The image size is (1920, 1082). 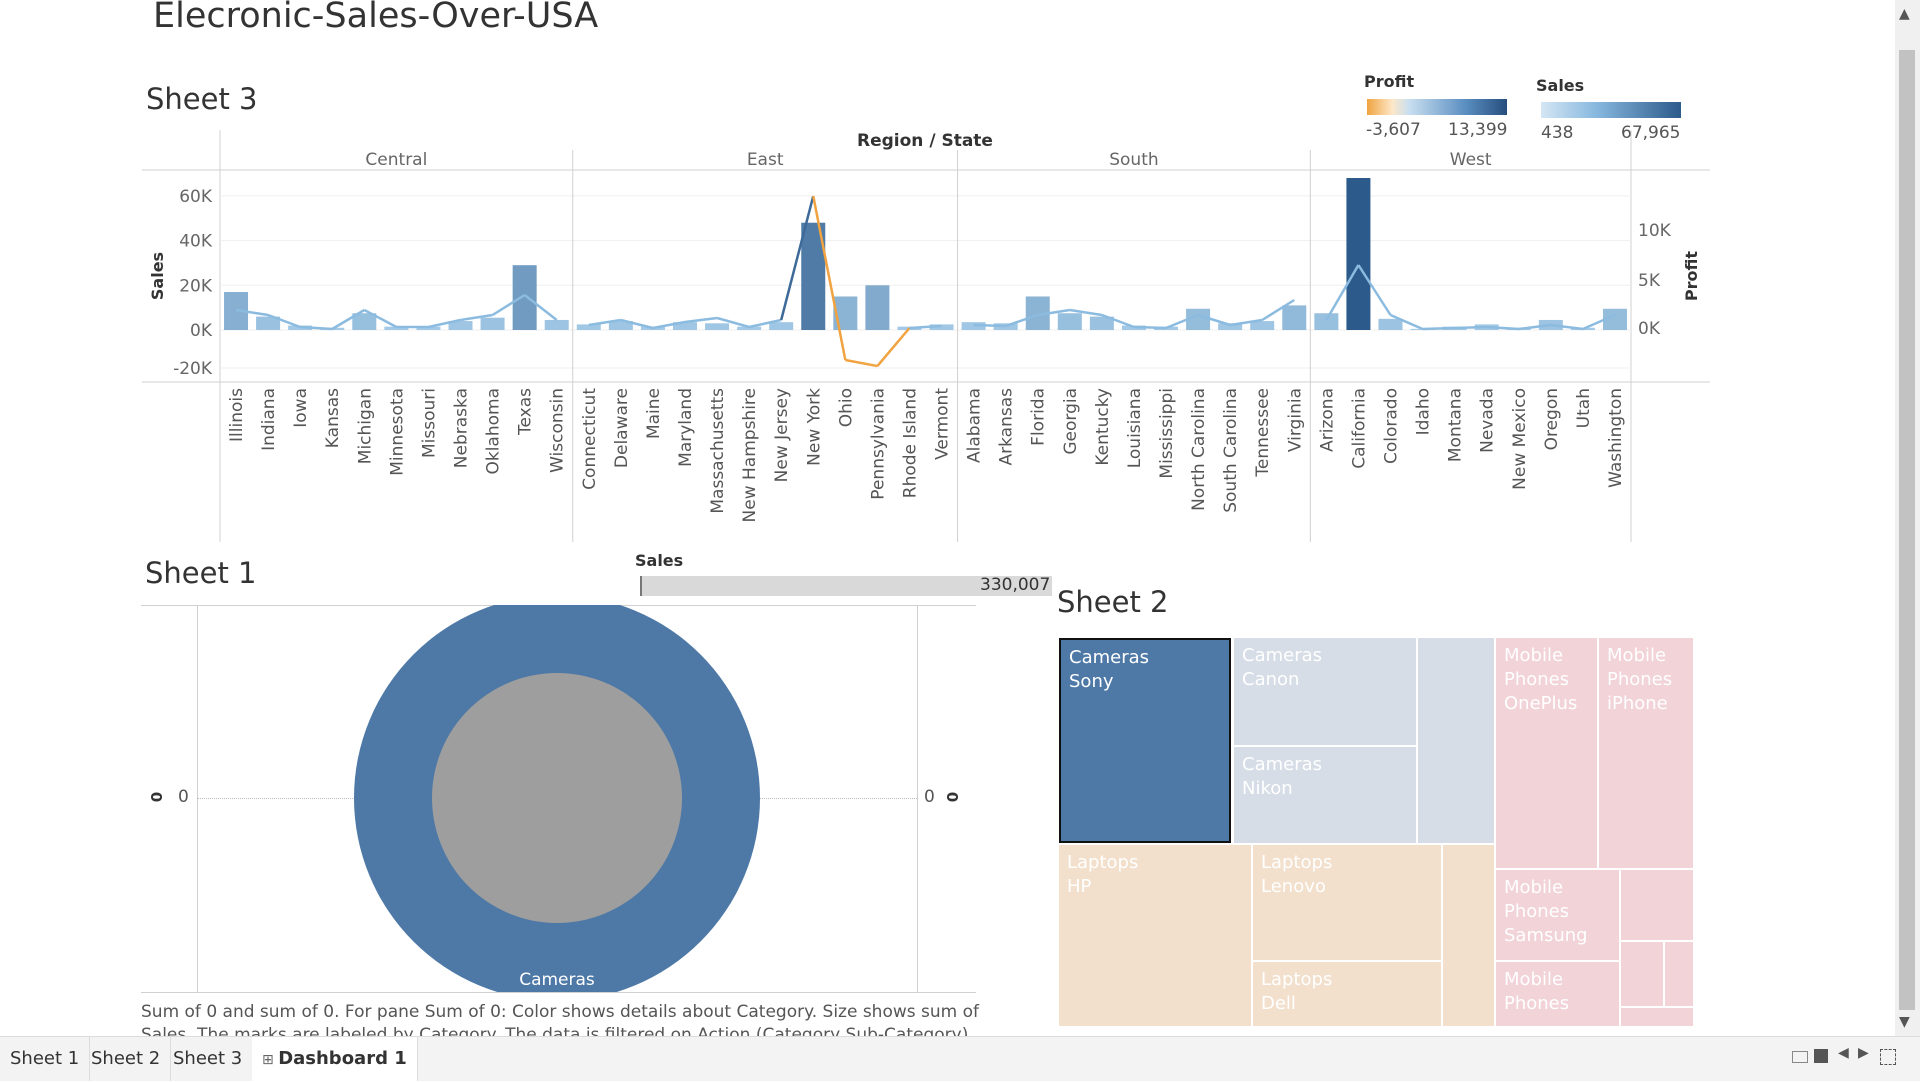 I want to click on state-label: Florida, so click(x=1039, y=417).